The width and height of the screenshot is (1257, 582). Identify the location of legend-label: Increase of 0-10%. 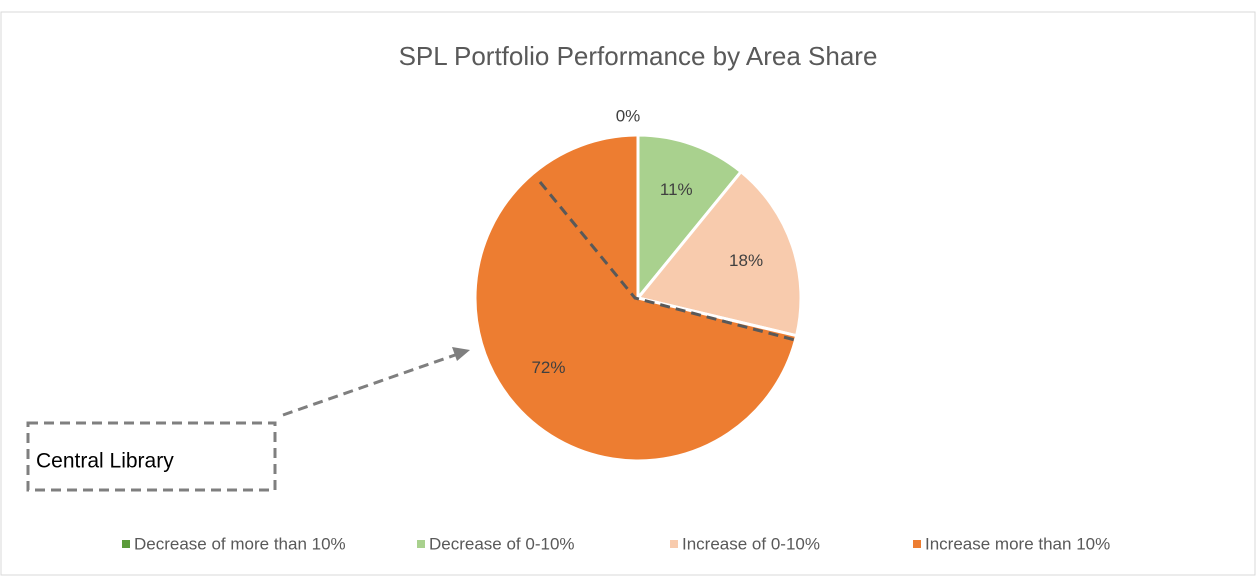
(751, 543).